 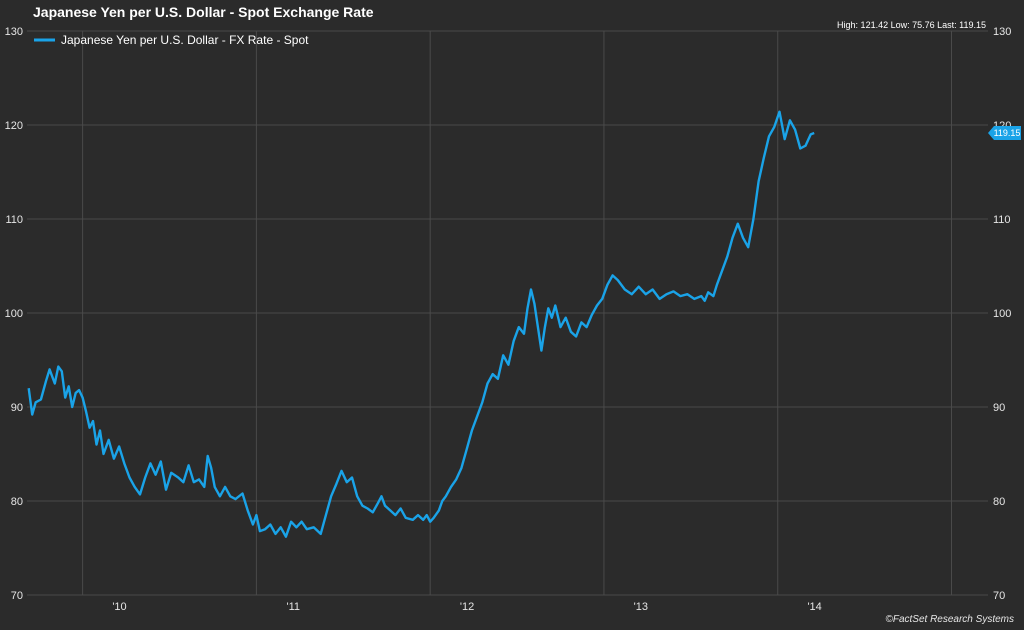 I want to click on x-tick-label: '11, so click(x=294, y=607).